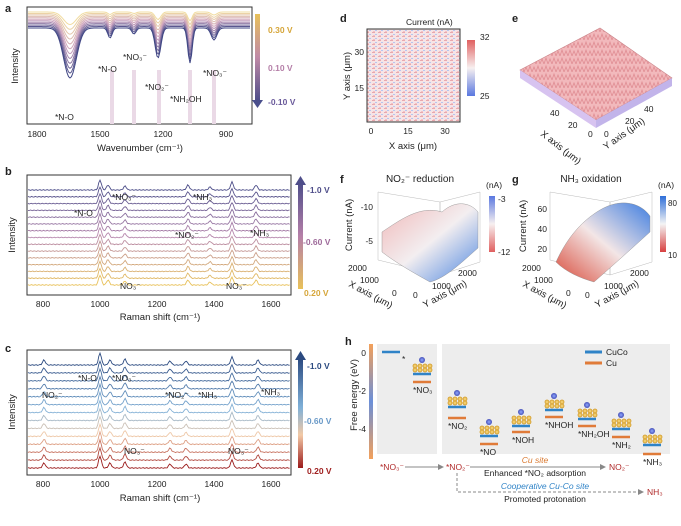 The image size is (681, 526). Describe the element at coordinates (300, 413) in the screenshot. I see `panel-c-potential-bar` at that location.